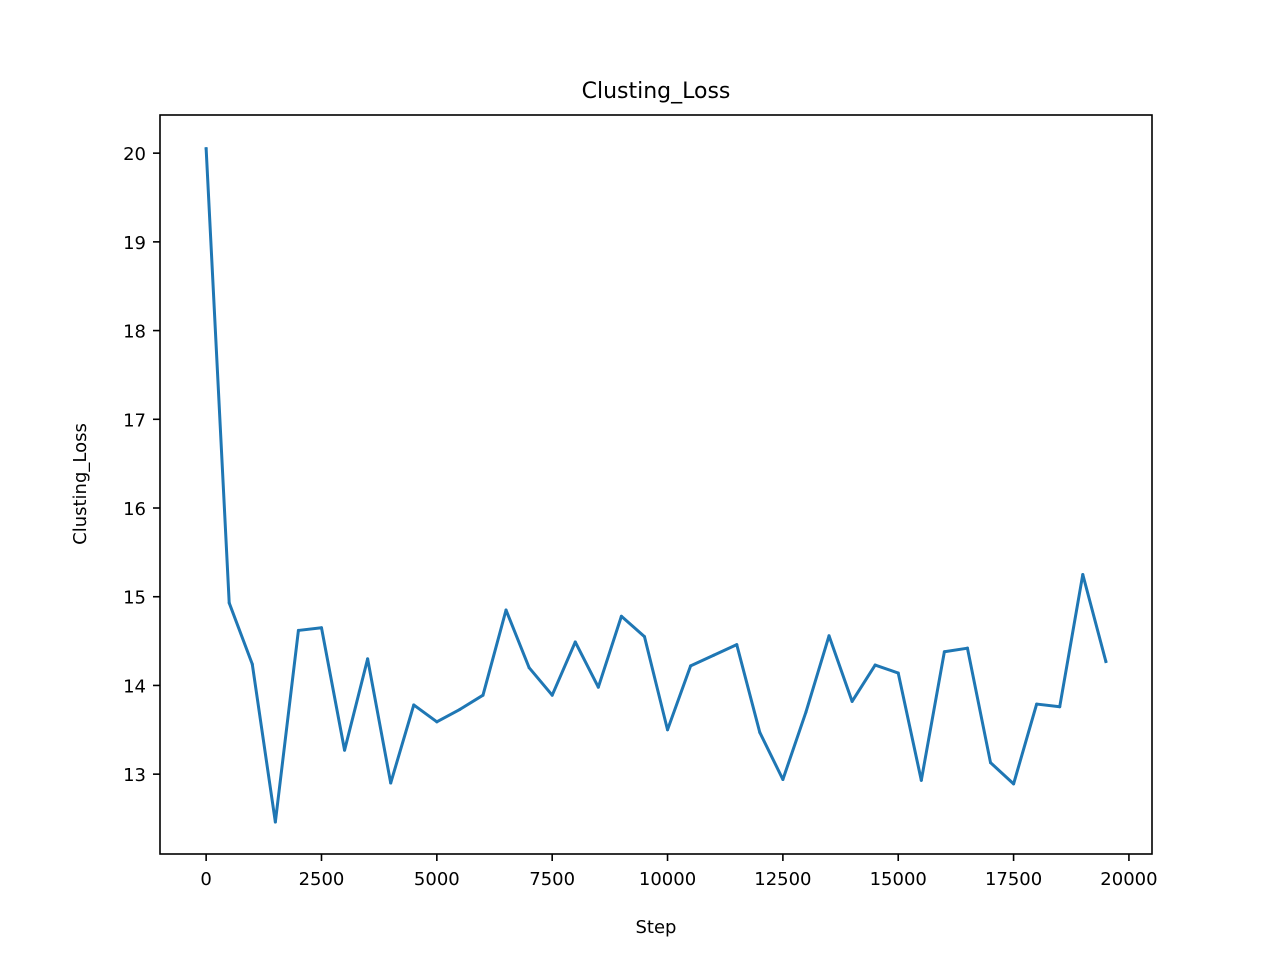 This screenshot has width=1280, height=960. What do you see at coordinates (141, 465) in the screenshot?
I see `y-axis-ticks: 13 14 15 16 17 18 19 20` at bounding box center [141, 465].